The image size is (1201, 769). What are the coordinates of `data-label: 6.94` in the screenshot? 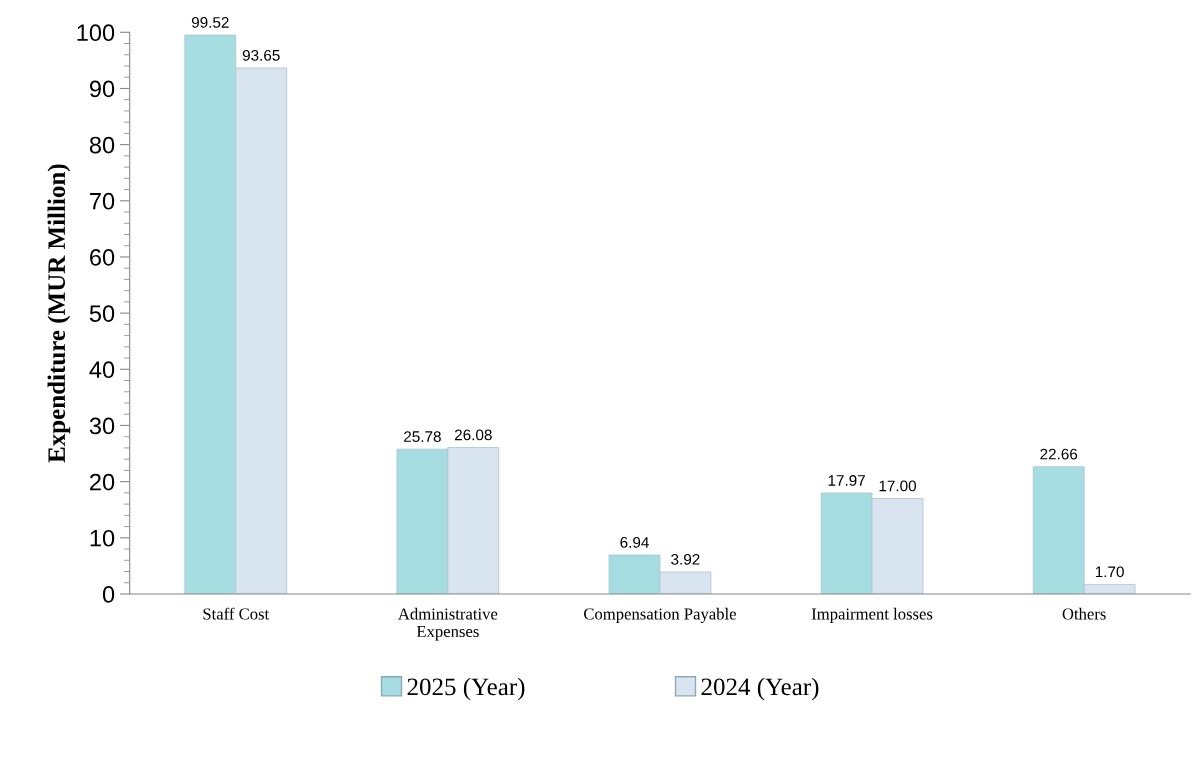 It's located at (634, 542).